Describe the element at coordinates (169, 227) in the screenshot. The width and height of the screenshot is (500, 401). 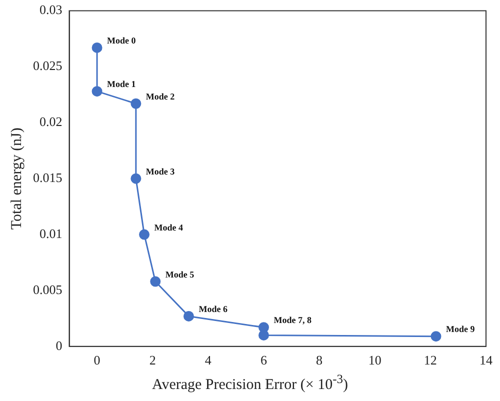
I see `annotation: Mode 4` at that location.